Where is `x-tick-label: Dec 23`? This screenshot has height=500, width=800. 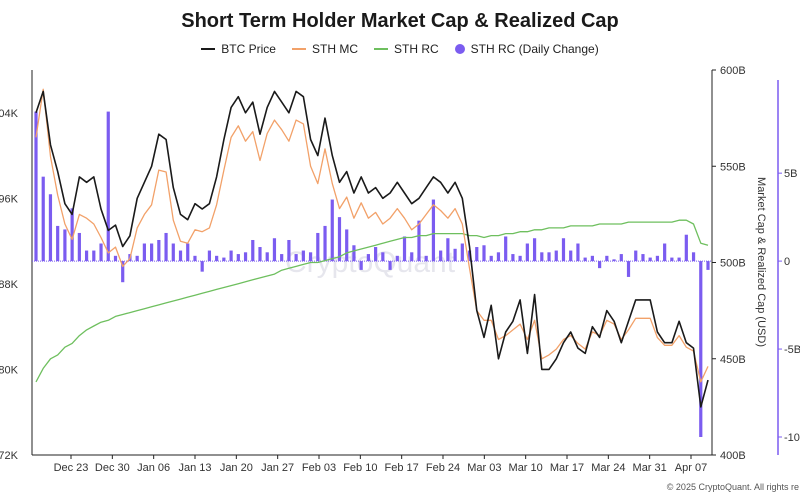
x-tick-label: Dec 23 is located at coordinates (71, 468).